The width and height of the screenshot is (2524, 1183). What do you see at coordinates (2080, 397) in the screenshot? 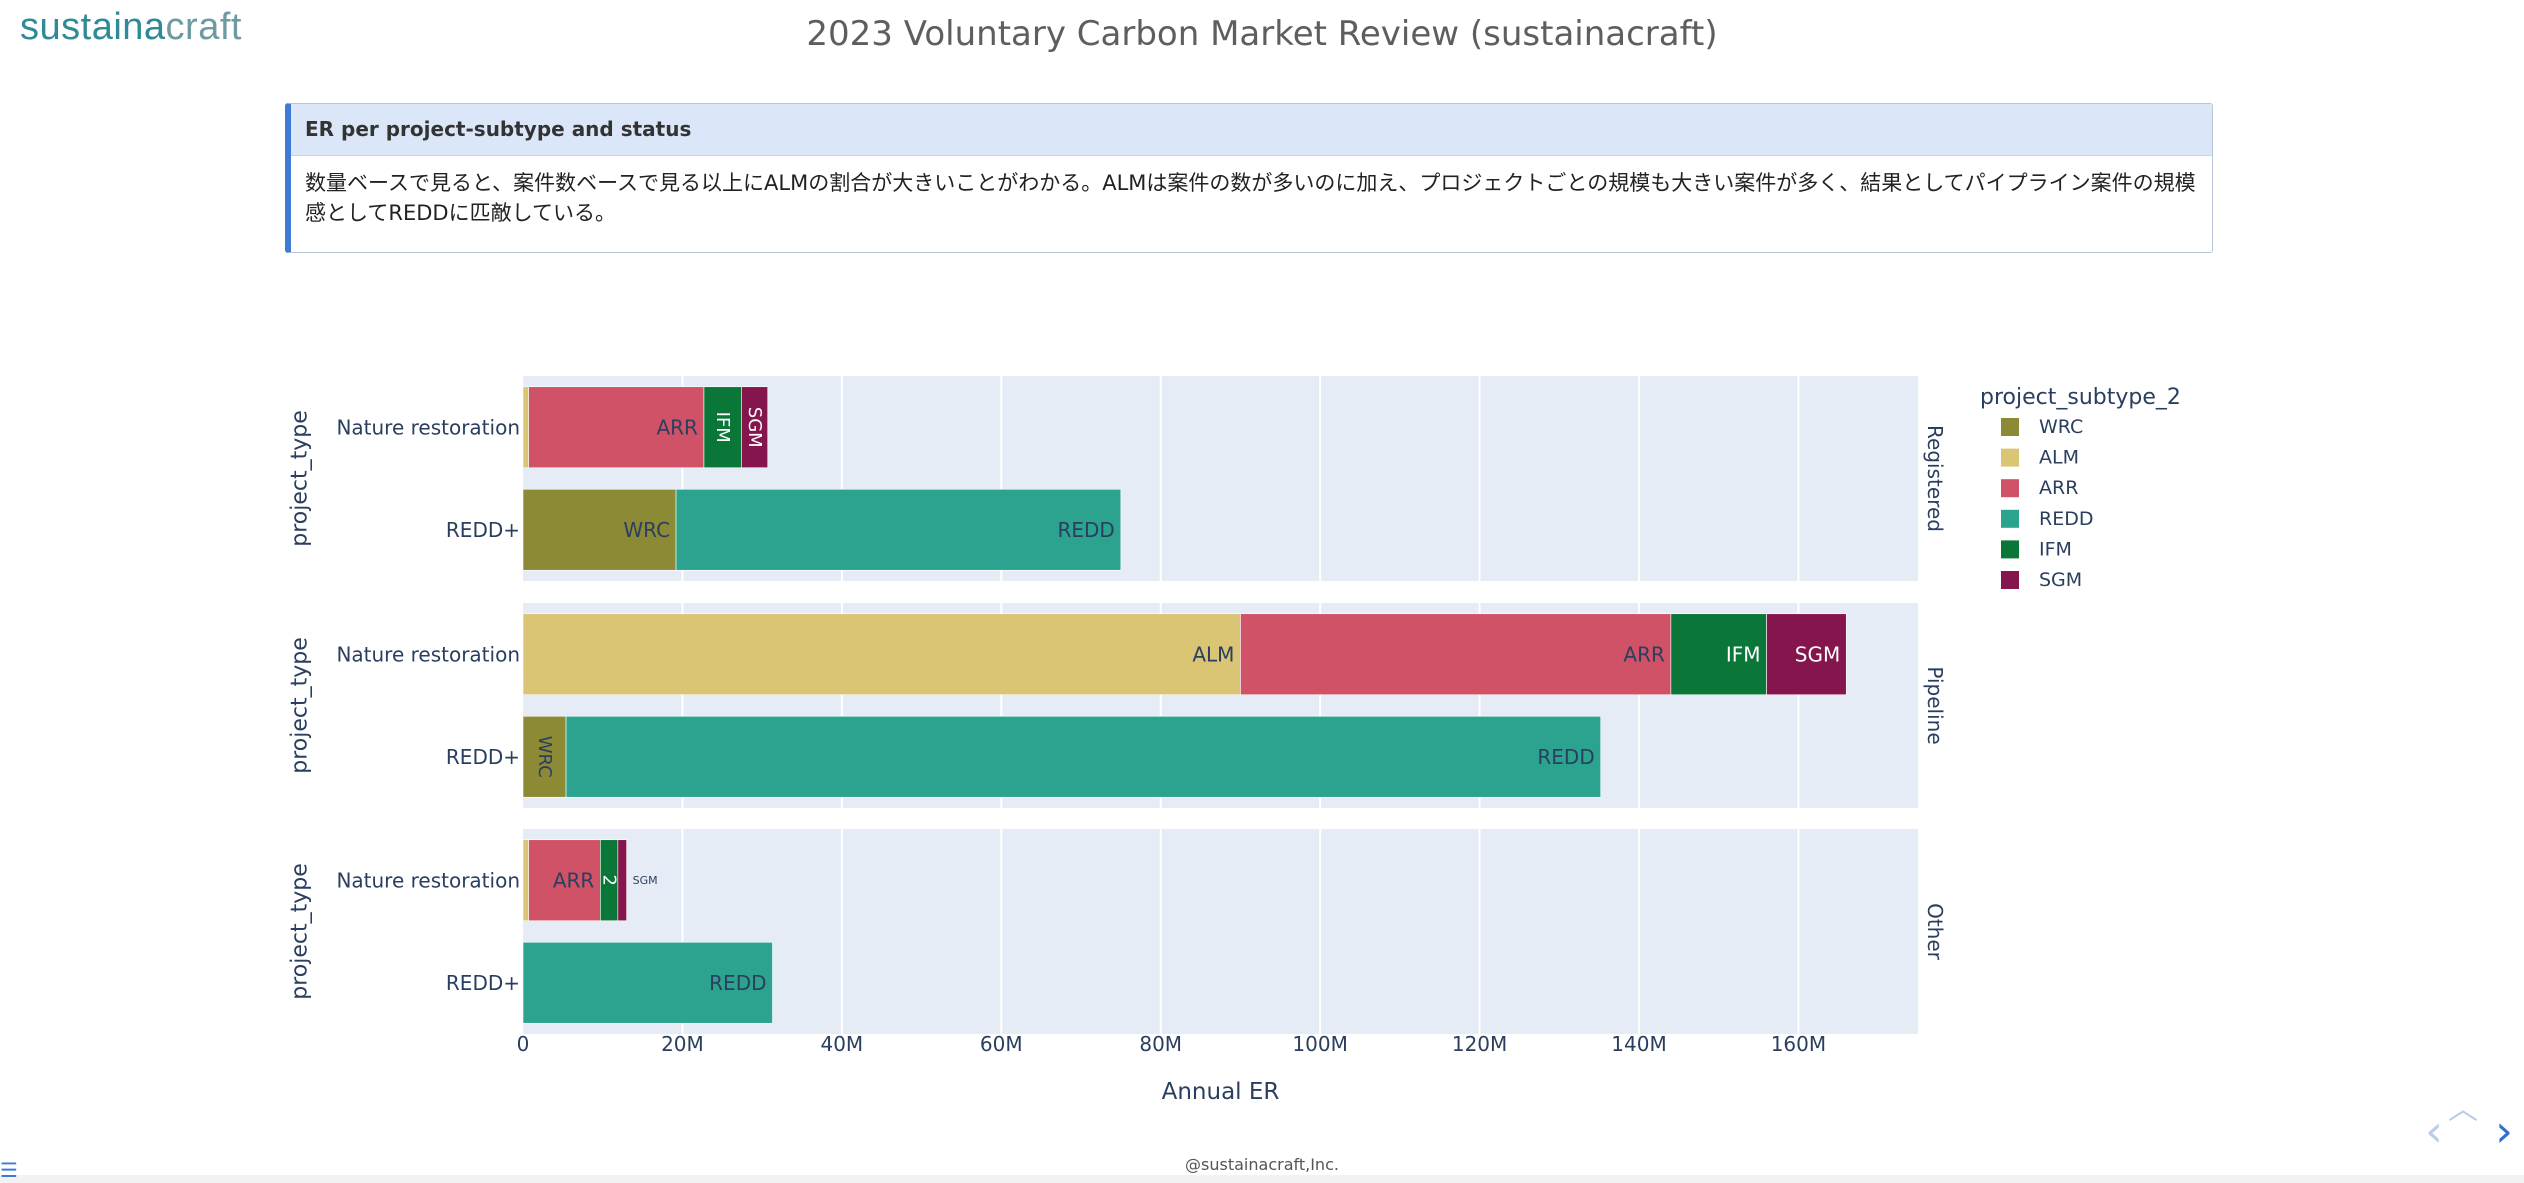
I see `legend-title: project_subtype_2` at bounding box center [2080, 397].